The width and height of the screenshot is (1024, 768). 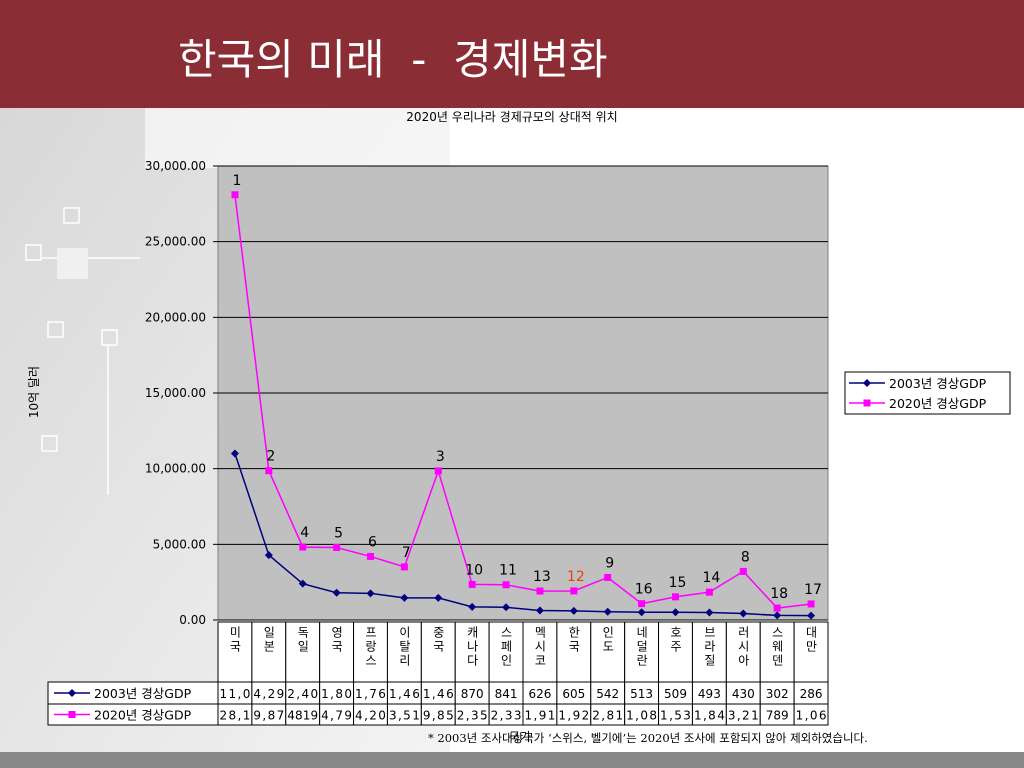 I want to click on table-value: 1,76, so click(x=370, y=694).